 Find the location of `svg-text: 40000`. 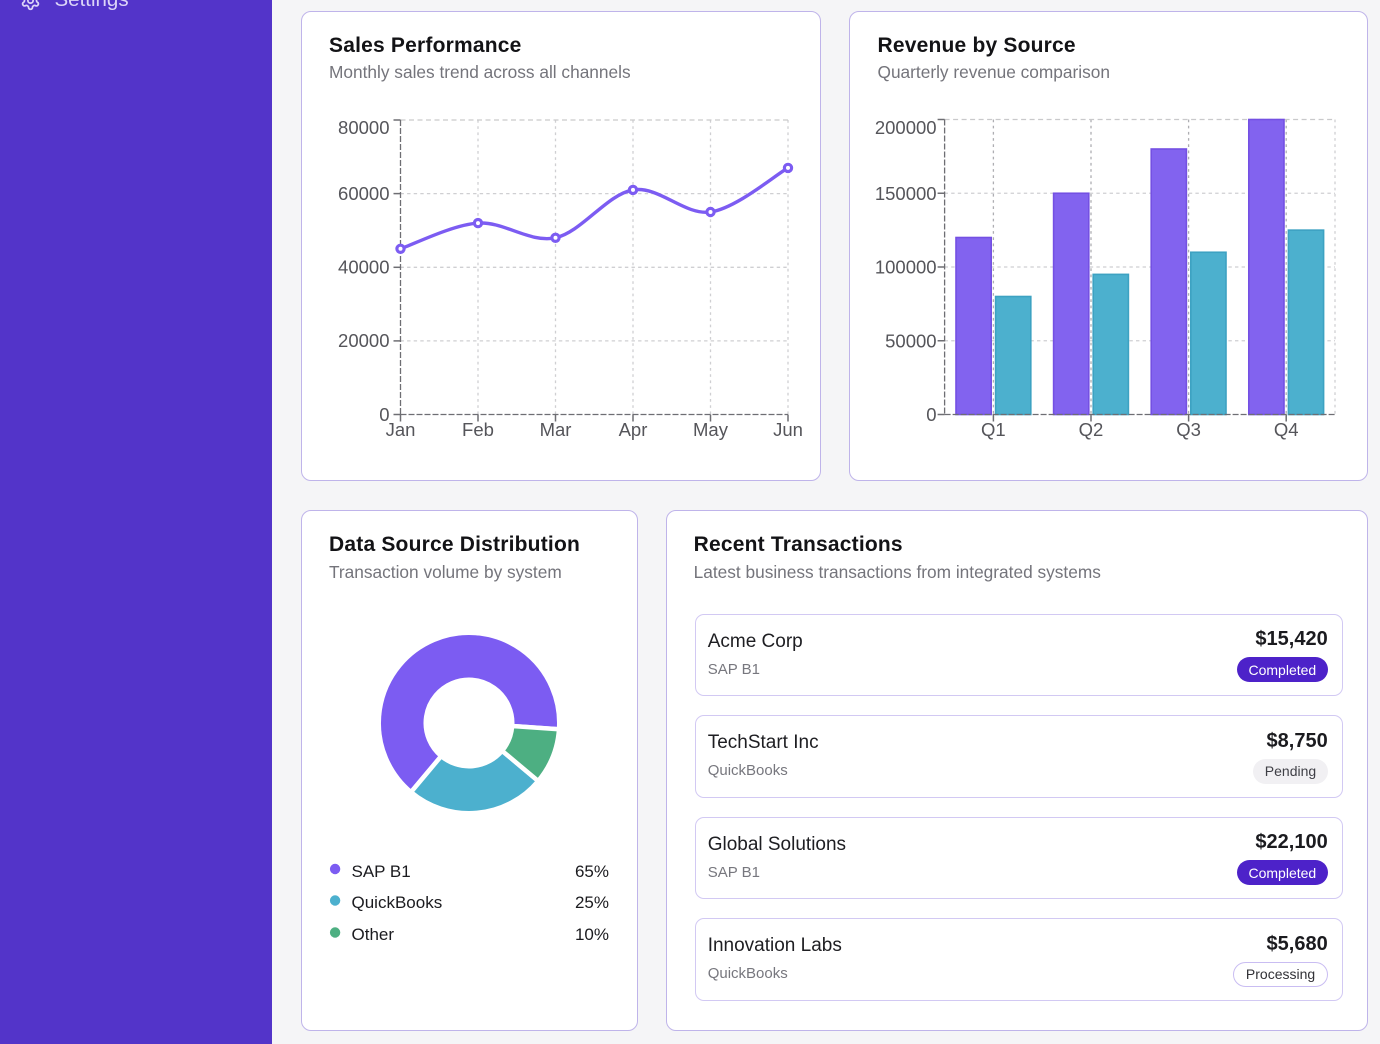

svg-text: 40000 is located at coordinates (363, 266).